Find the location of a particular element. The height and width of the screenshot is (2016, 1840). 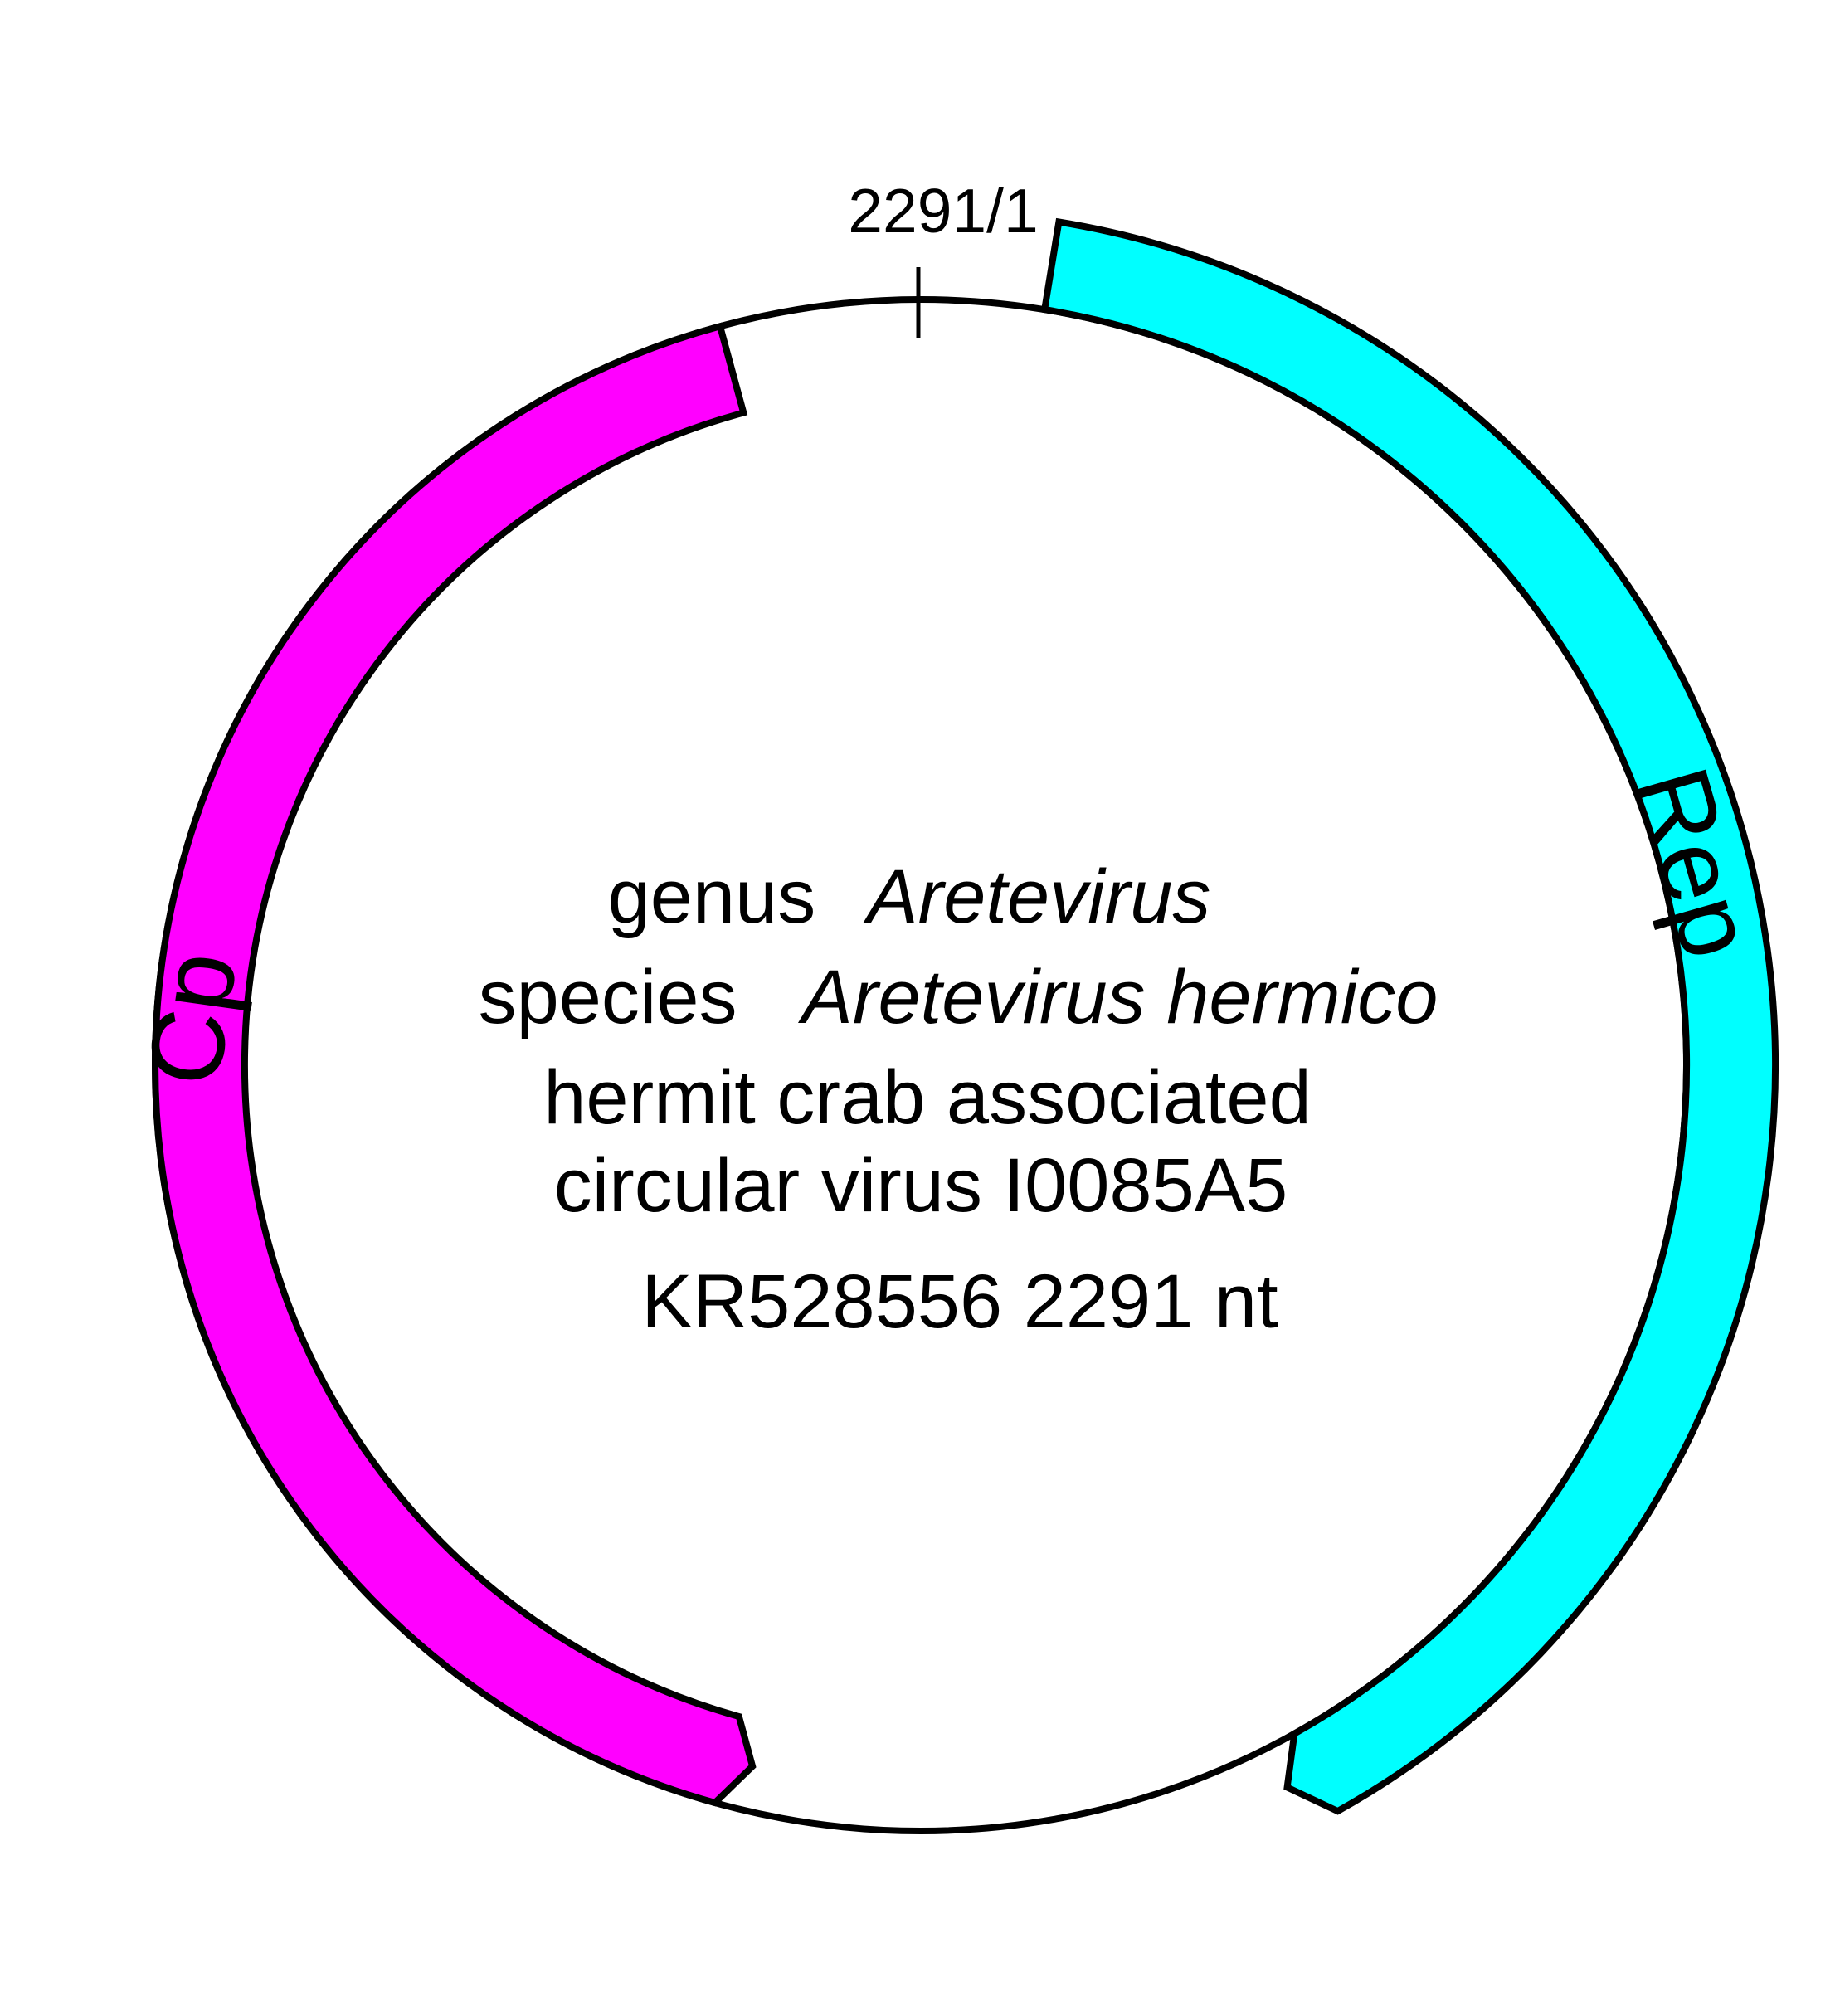

species-line: species Aretevirus hermico is located at coordinates (959, 997).